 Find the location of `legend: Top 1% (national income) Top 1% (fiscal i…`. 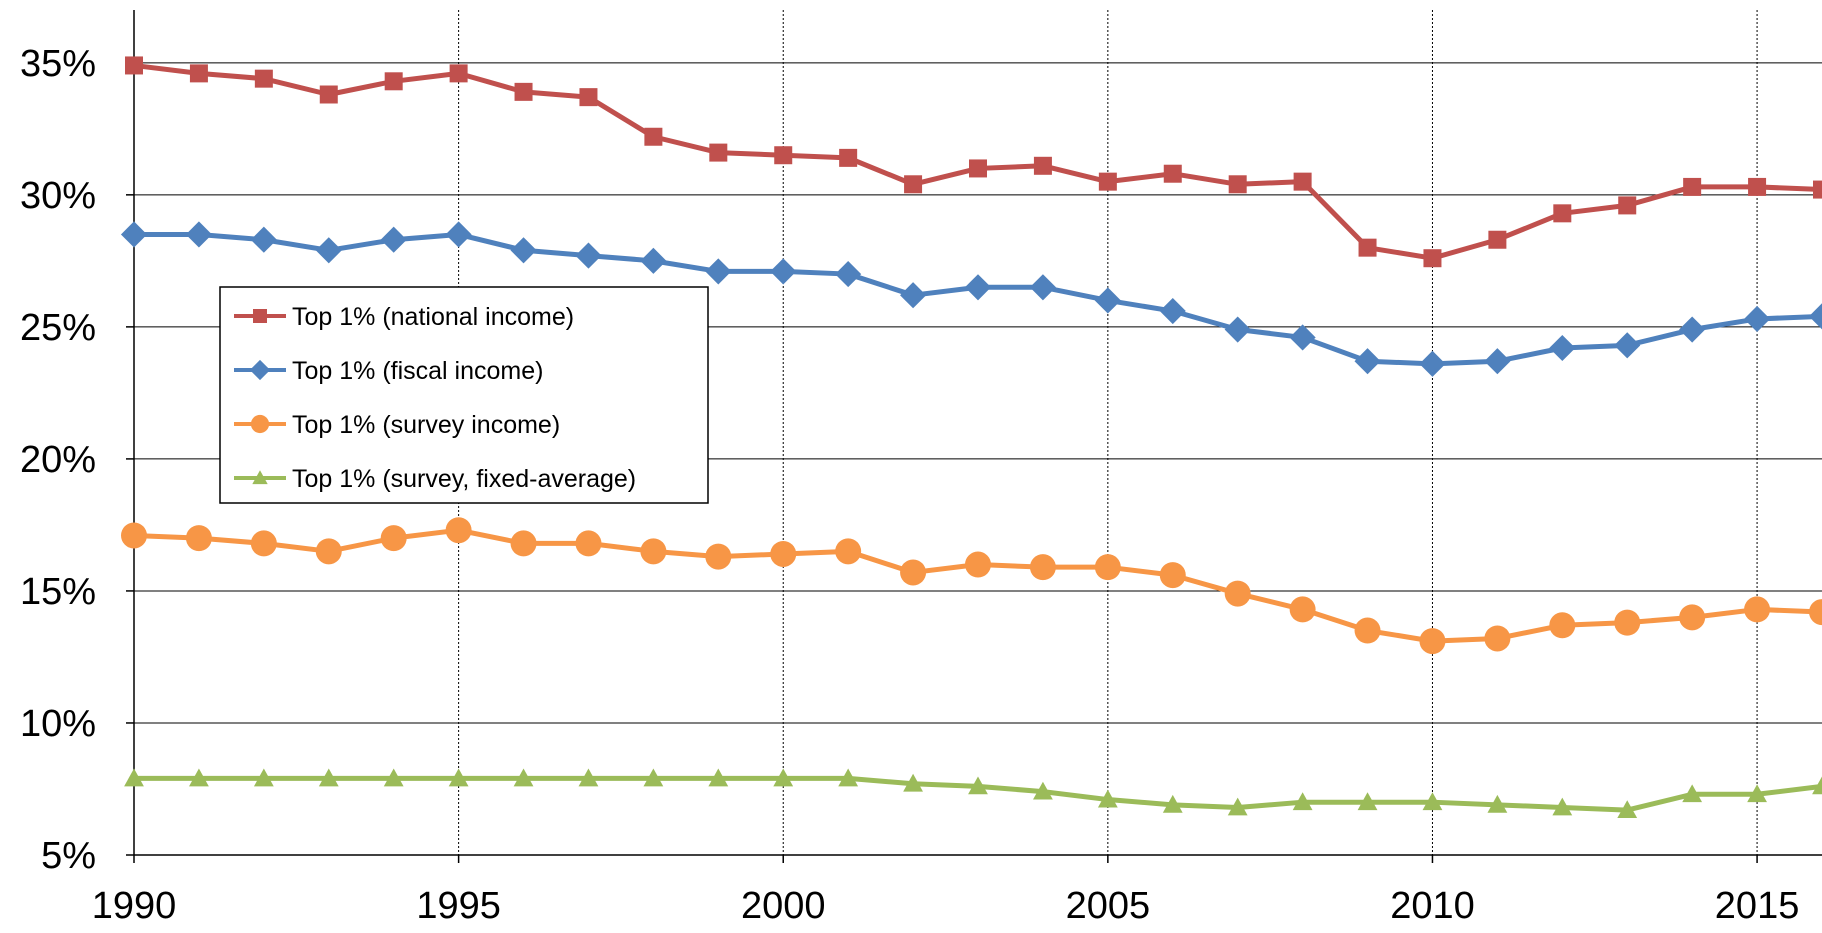

legend: Top 1% (national income) Top 1% (fiscal i… is located at coordinates (464, 395).